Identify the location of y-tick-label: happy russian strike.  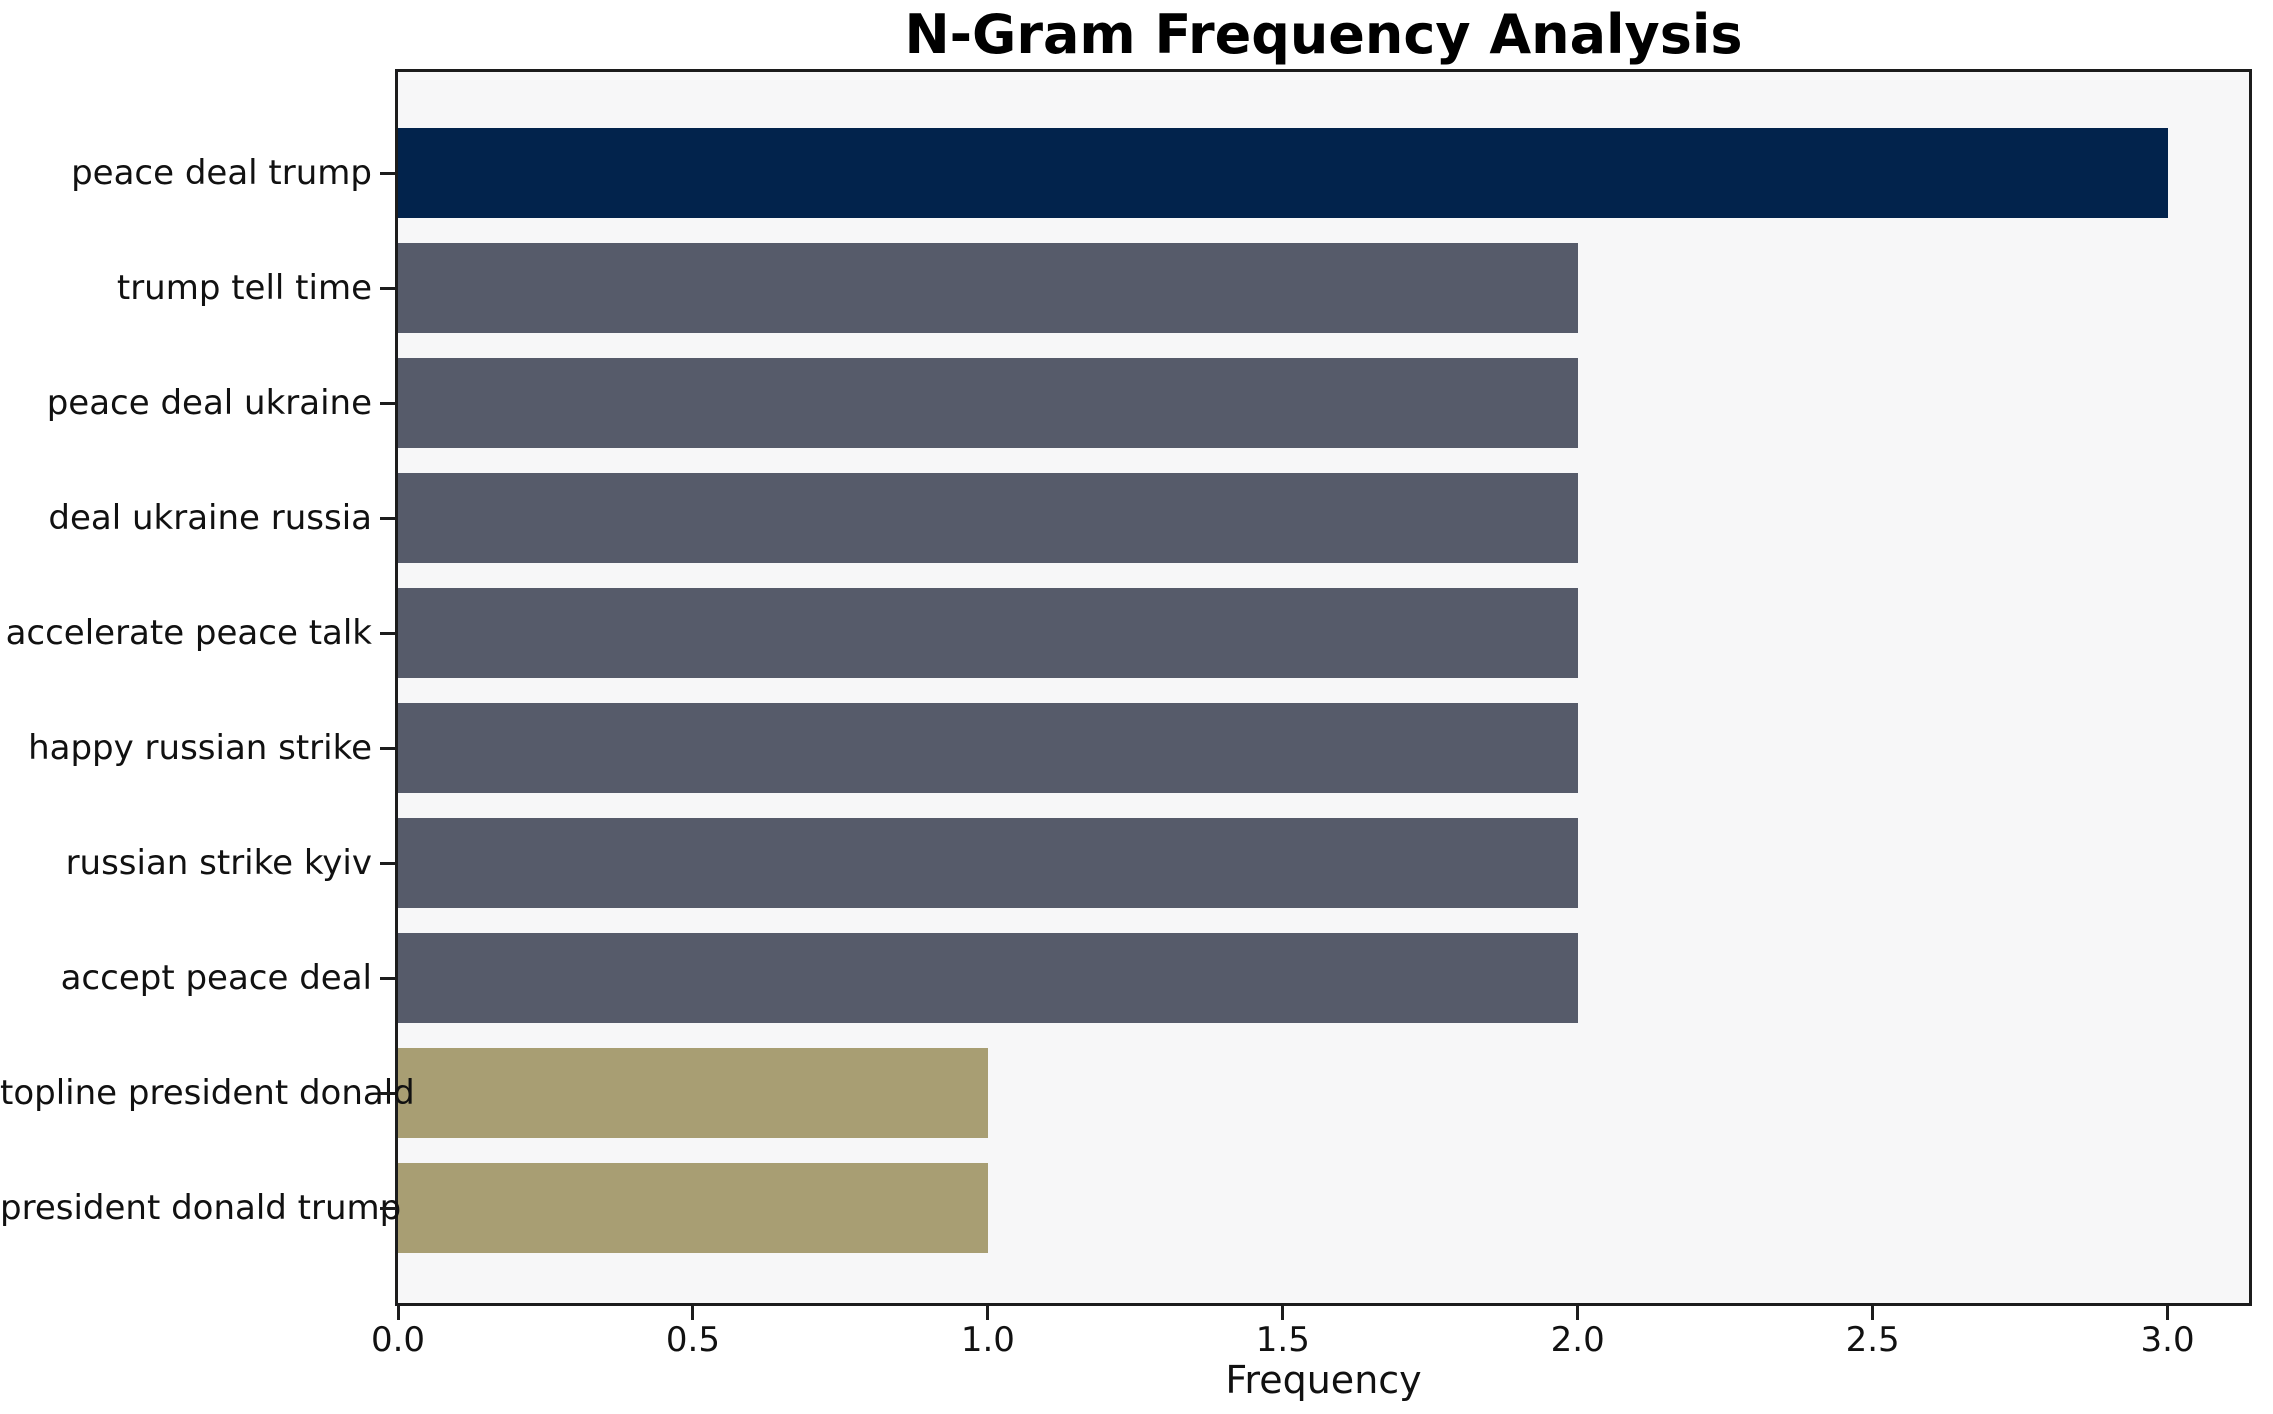
(200, 748).